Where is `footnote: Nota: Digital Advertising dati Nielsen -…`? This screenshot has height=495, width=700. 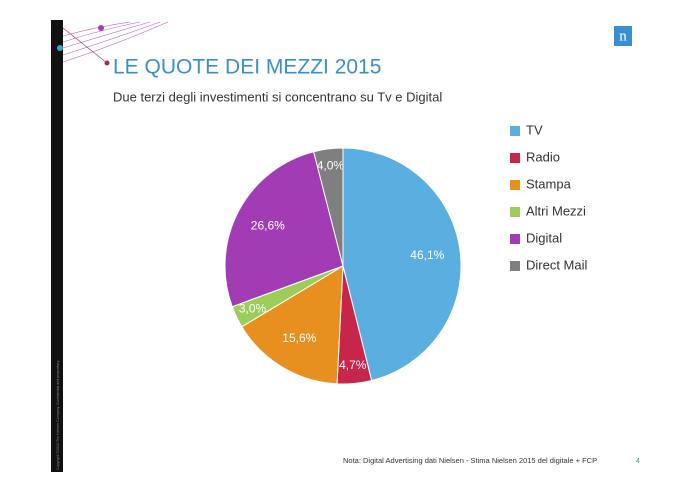
footnote: Nota: Digital Advertising dati Nielsen -… is located at coordinates (470, 460).